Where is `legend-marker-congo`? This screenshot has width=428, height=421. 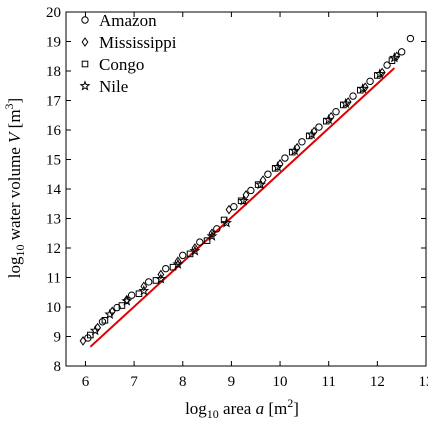
legend-marker-congo is located at coordinates (85, 64).